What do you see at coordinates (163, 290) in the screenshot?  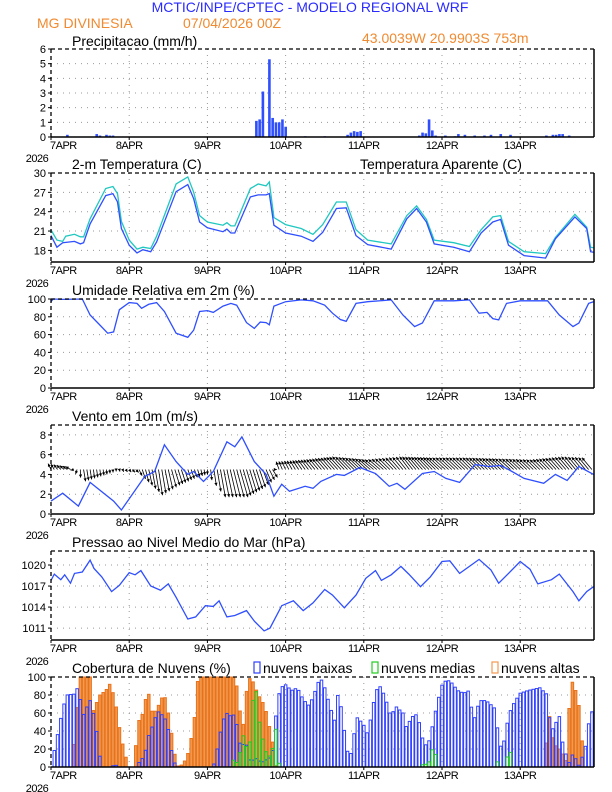 I see `humidity-title: Umidade Relativa em 2m (%)` at bounding box center [163, 290].